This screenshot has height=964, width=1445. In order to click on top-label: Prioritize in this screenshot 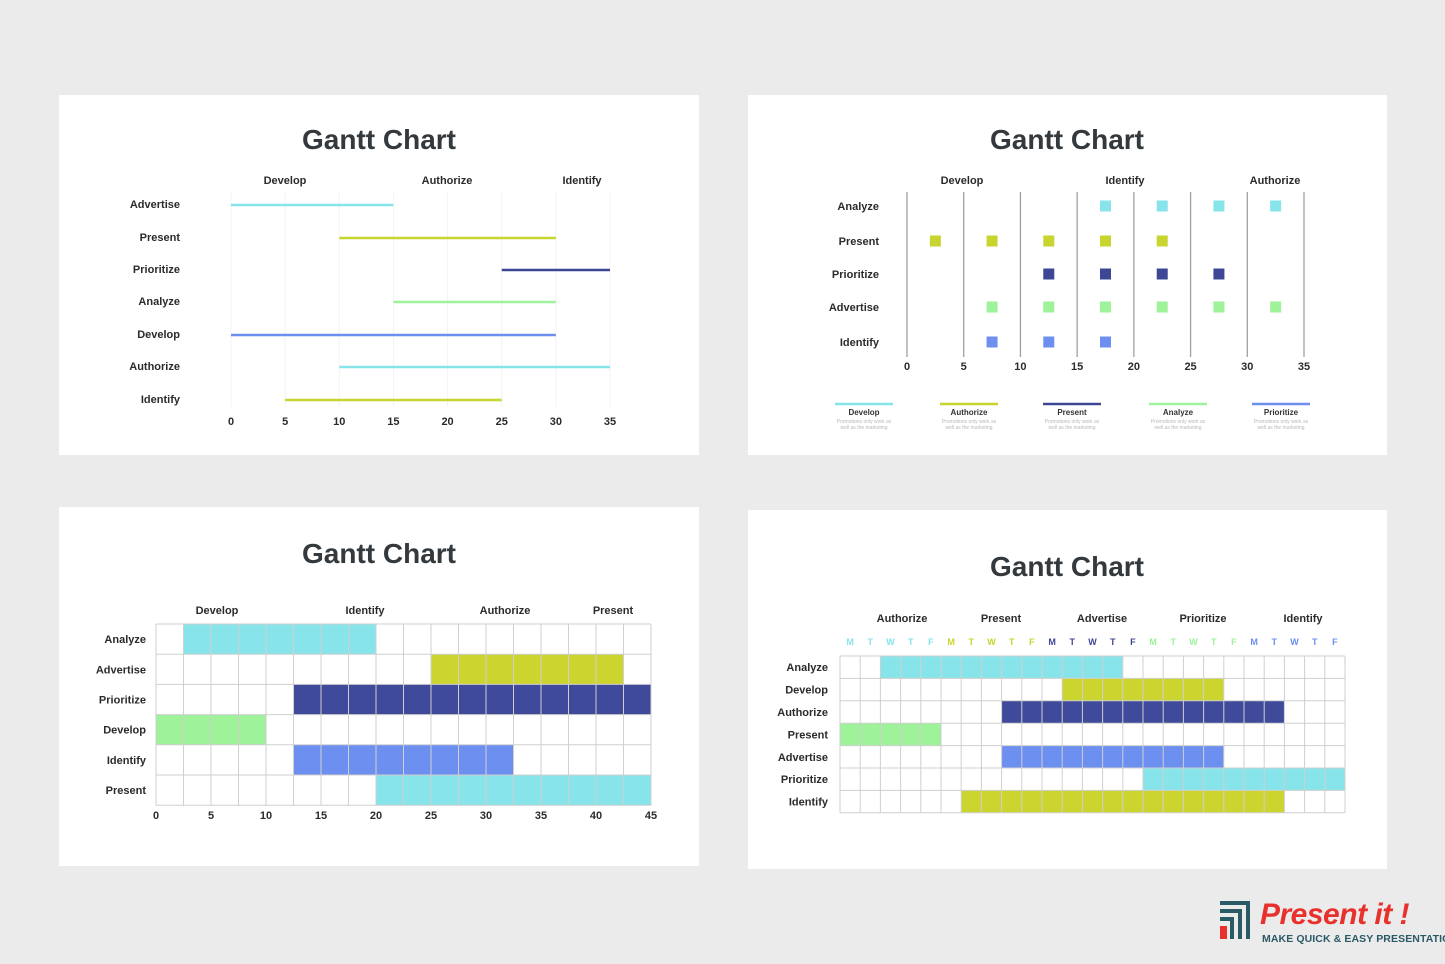, I will do `click(1202, 619)`.